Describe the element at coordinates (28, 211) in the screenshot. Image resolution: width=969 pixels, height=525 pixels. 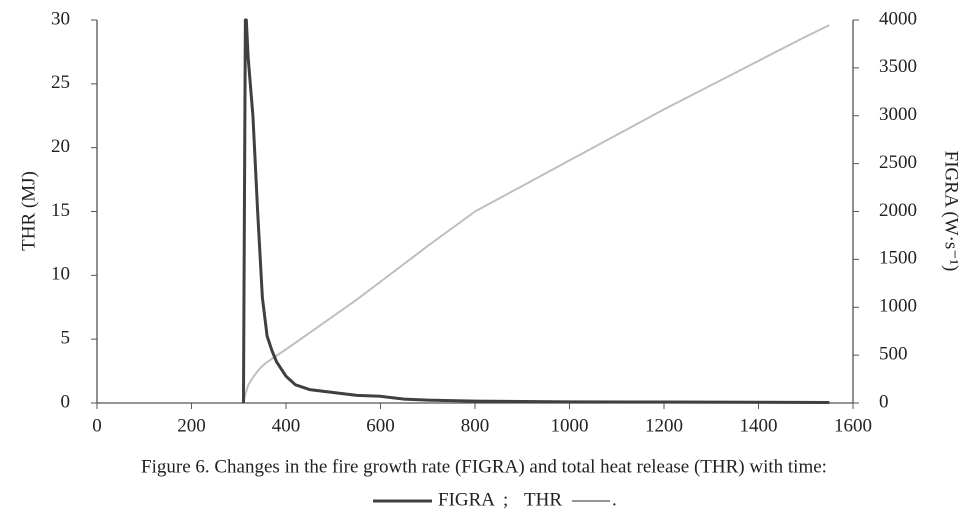
I see `y-axis-label: THR (MJ)` at that location.